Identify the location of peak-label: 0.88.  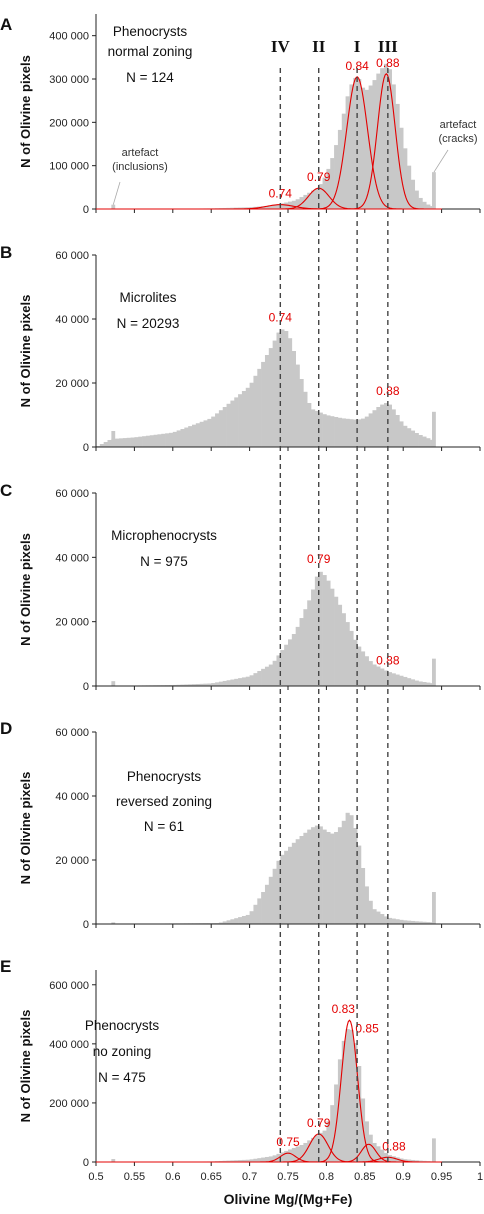
(394, 1146).